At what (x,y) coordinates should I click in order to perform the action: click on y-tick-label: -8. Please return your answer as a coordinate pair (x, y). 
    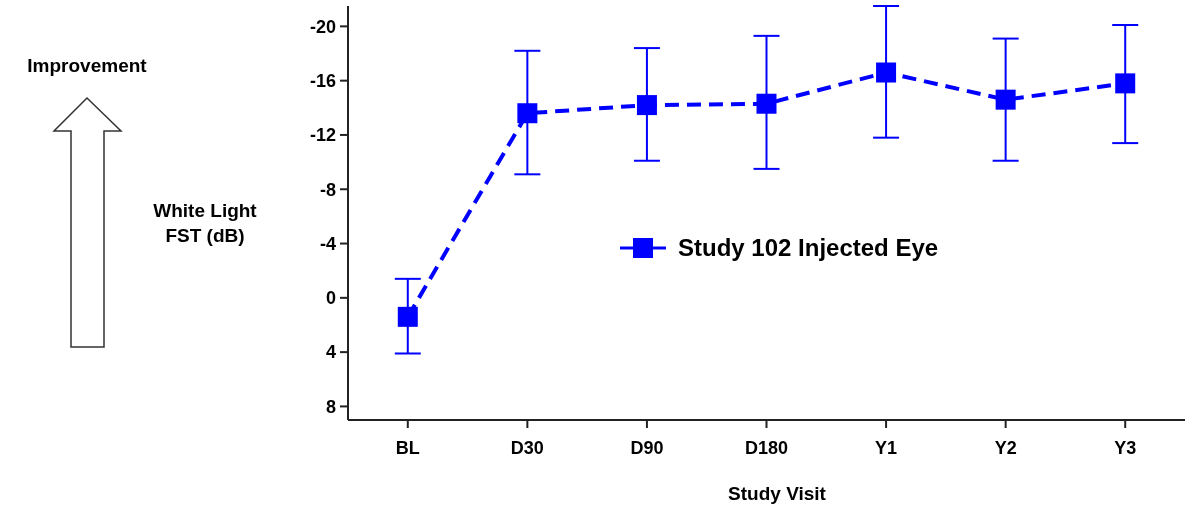
    Looking at the image, I should click on (327, 189).